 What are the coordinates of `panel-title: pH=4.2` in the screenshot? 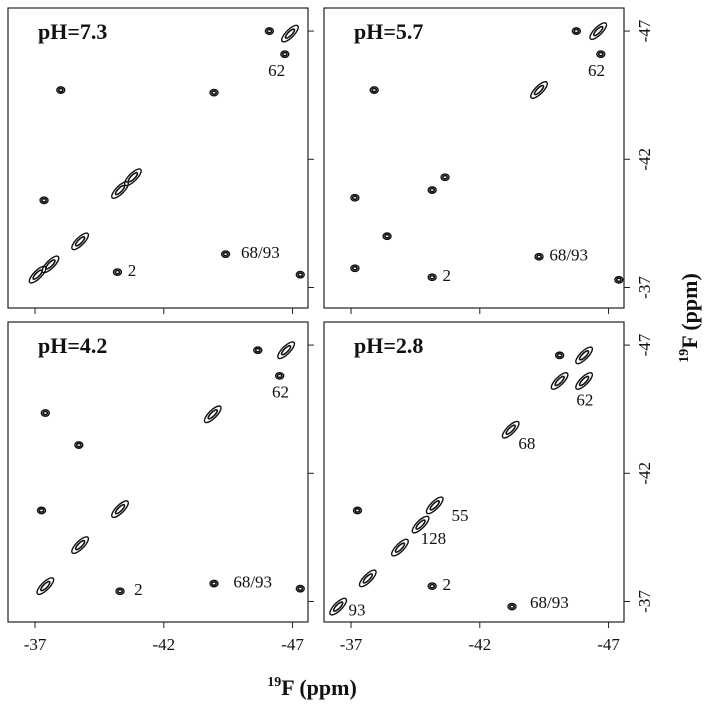 It's located at (72, 345).